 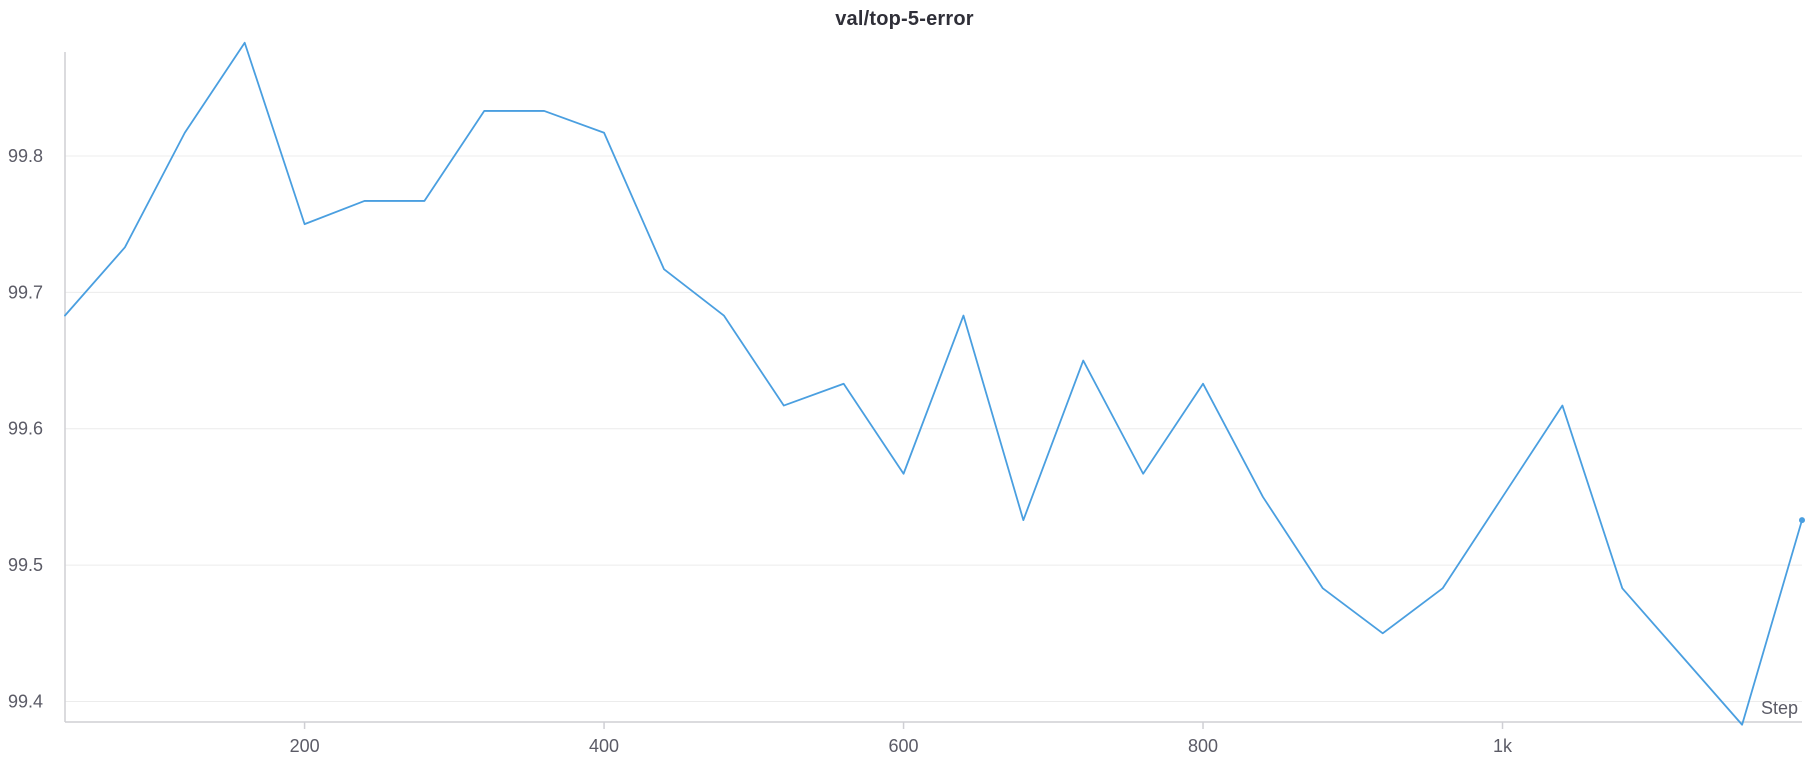 I want to click on y-tick-labels: 99.4 99.5 99.6 99.7 99.8, so click(x=25, y=429).